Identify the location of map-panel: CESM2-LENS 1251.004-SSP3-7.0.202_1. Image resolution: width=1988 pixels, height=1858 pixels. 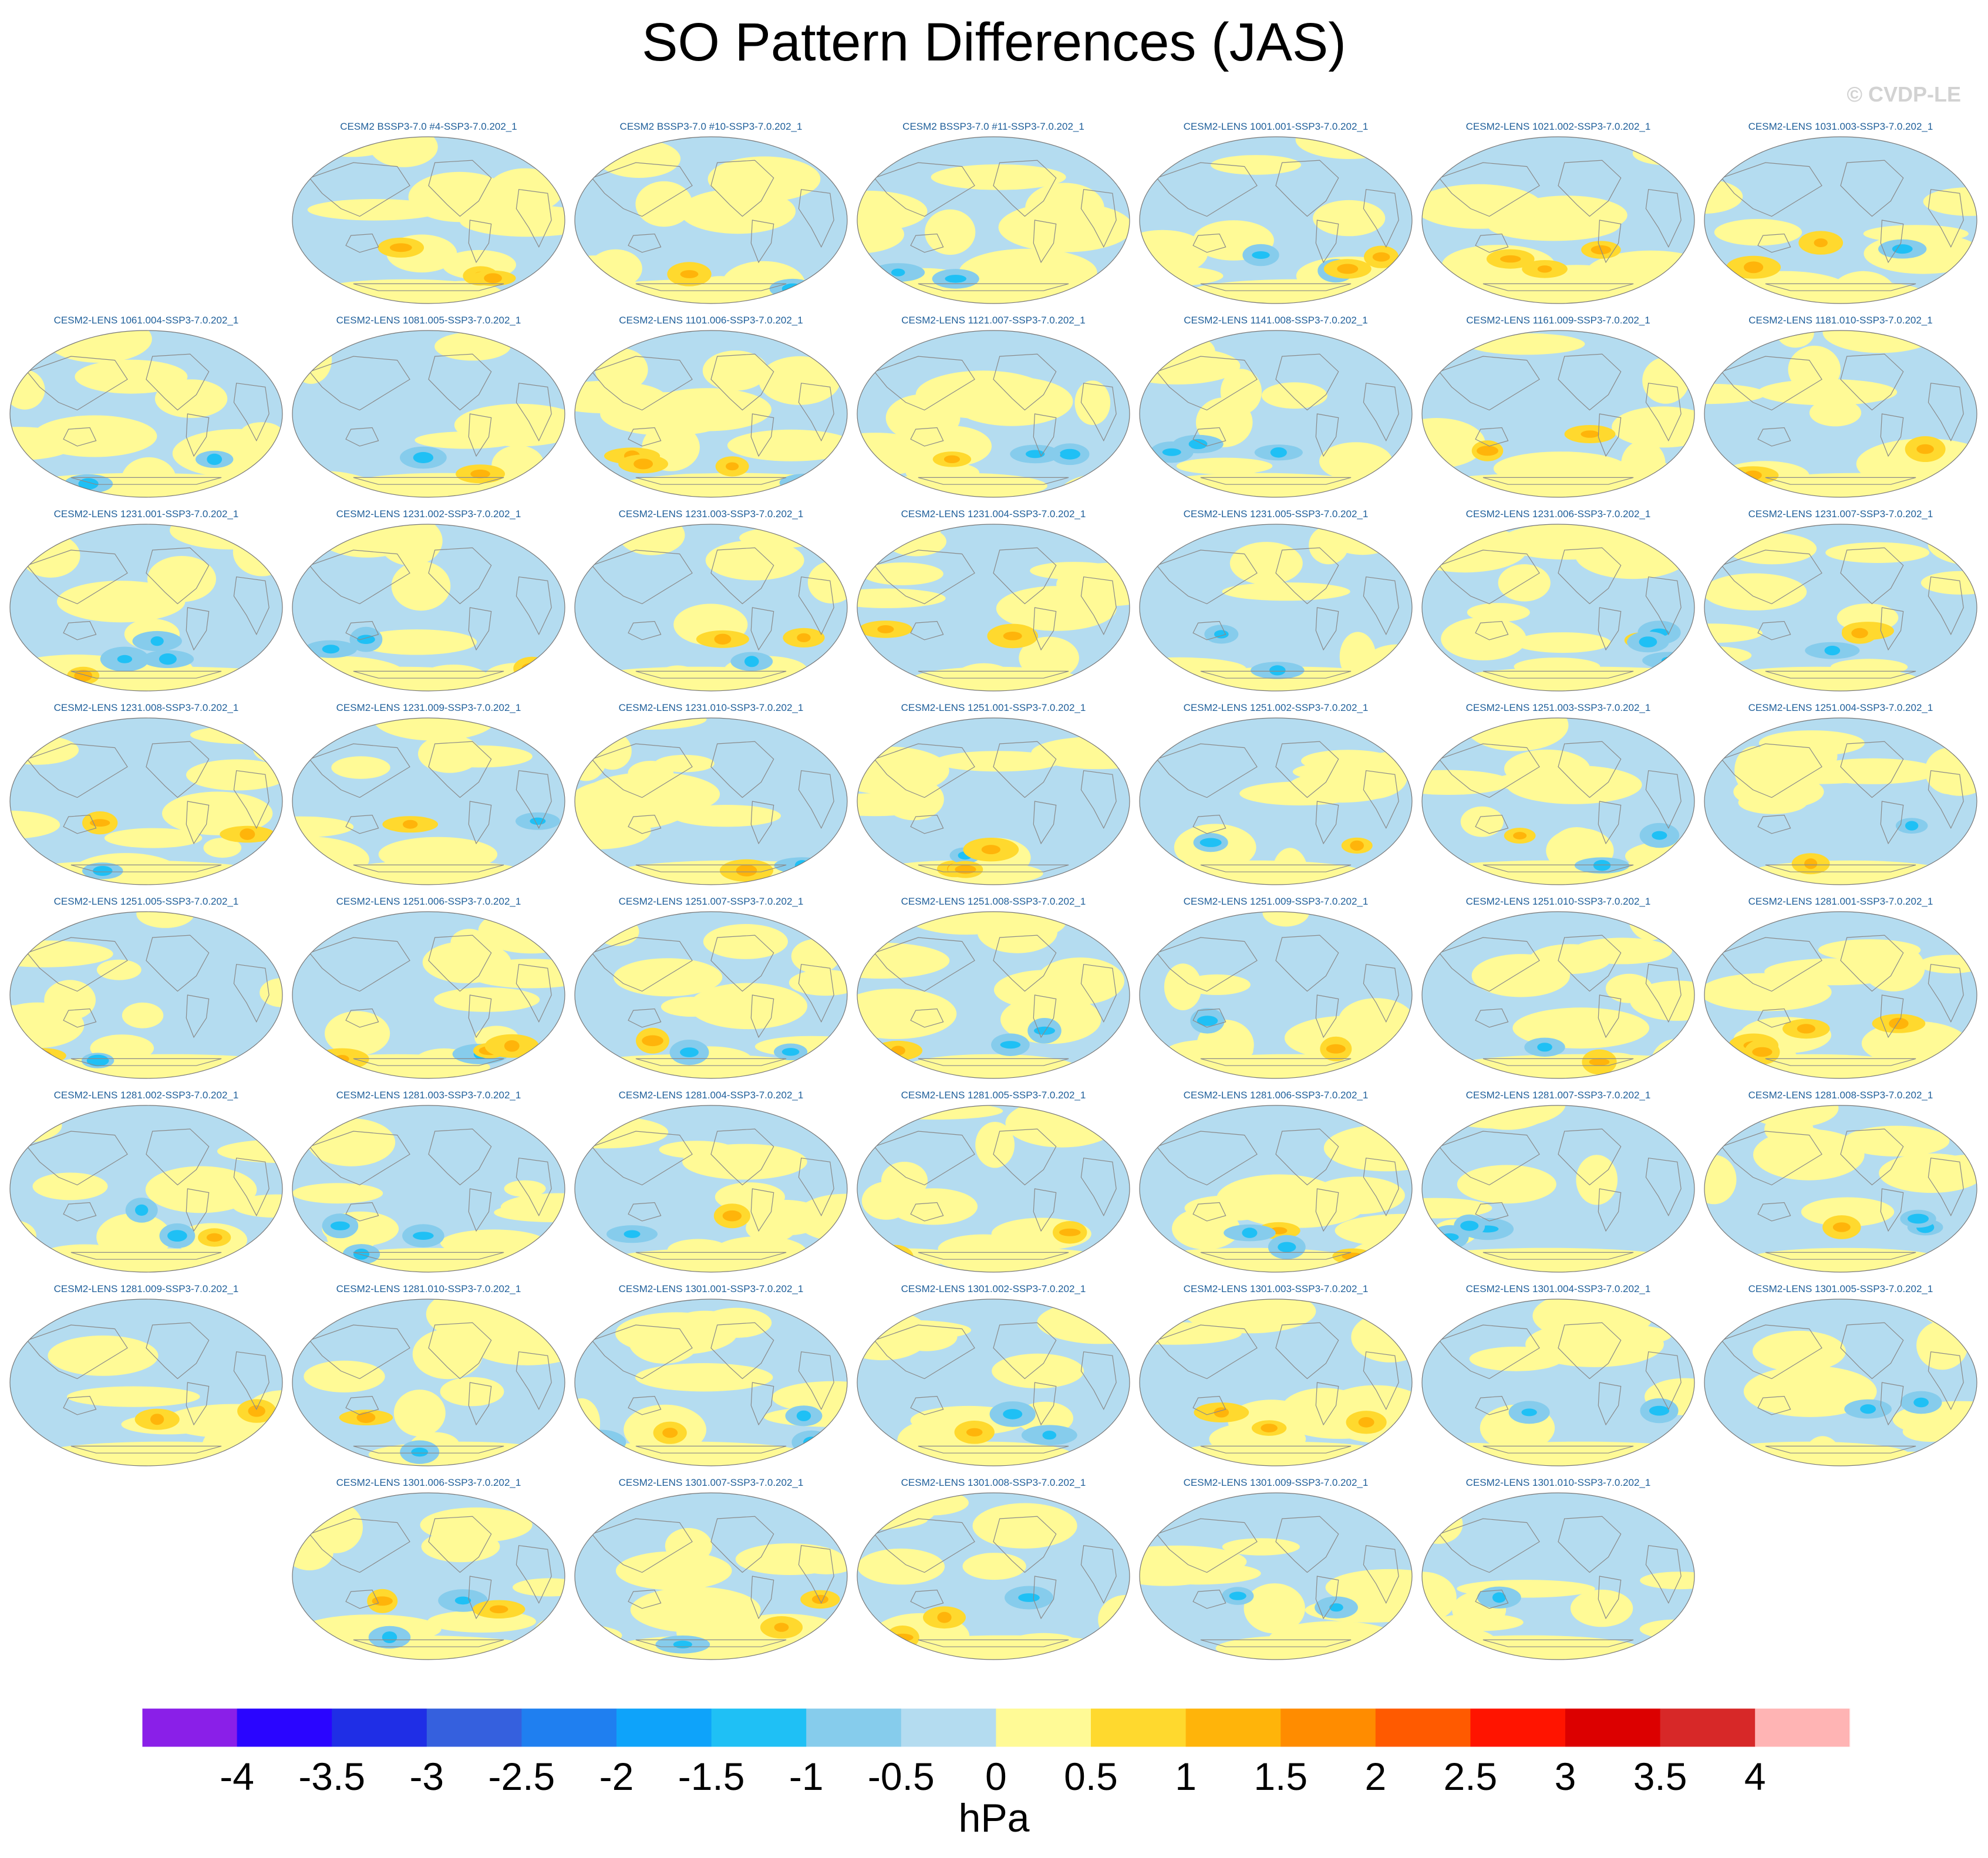
(1841, 796).